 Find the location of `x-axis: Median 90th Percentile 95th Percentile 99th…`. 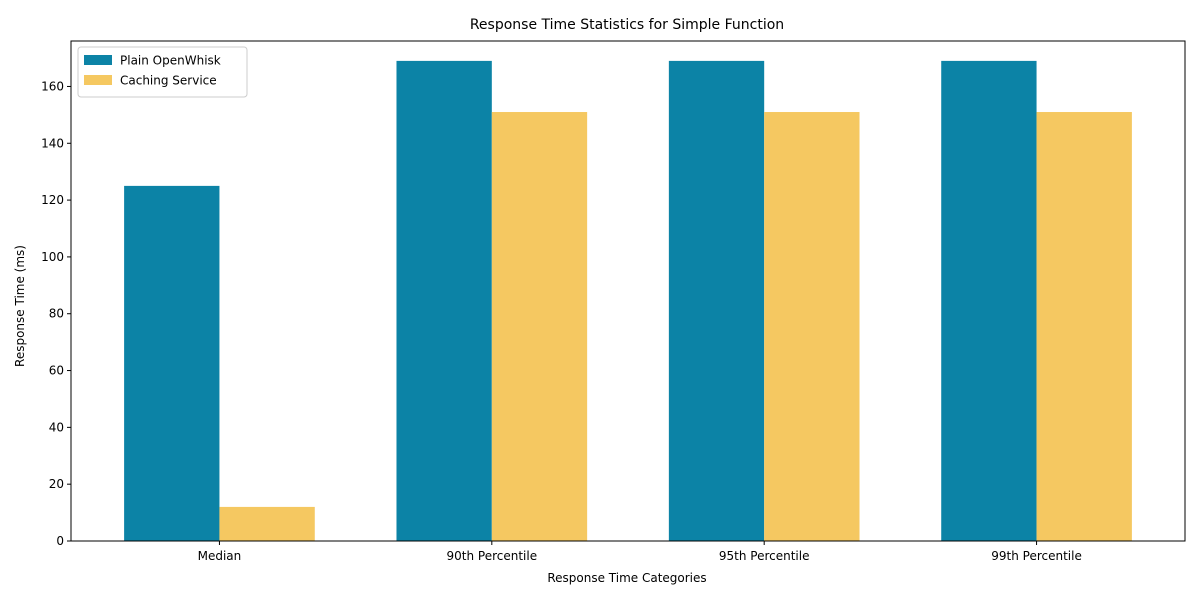

x-axis: Median 90th Percentile 95th Percentile 99th… is located at coordinates (640, 552).